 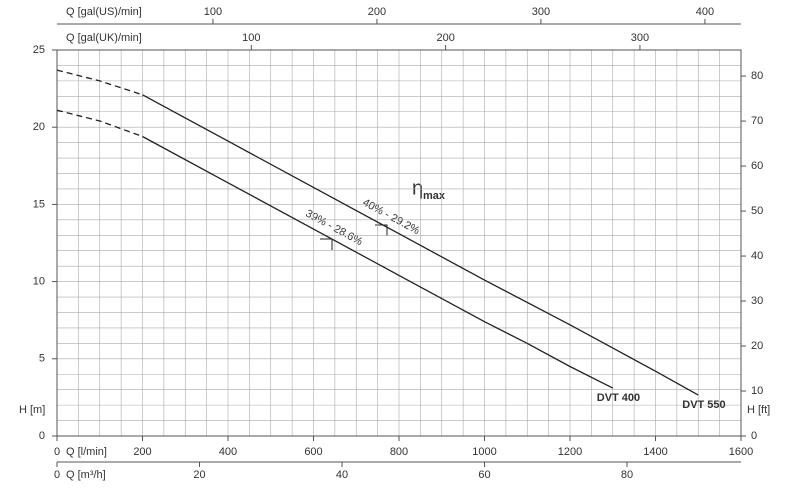 I want to click on series-label: DVT 400, so click(x=618, y=398).